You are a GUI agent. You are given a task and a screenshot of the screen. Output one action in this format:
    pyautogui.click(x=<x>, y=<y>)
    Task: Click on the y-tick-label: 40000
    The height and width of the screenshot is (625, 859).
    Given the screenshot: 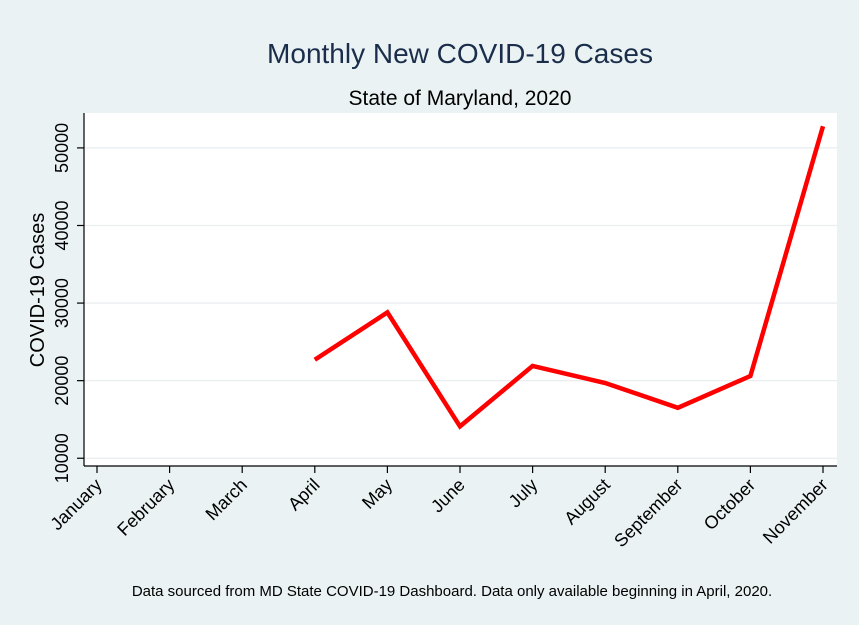 What is the action you would take?
    pyautogui.click(x=62, y=225)
    